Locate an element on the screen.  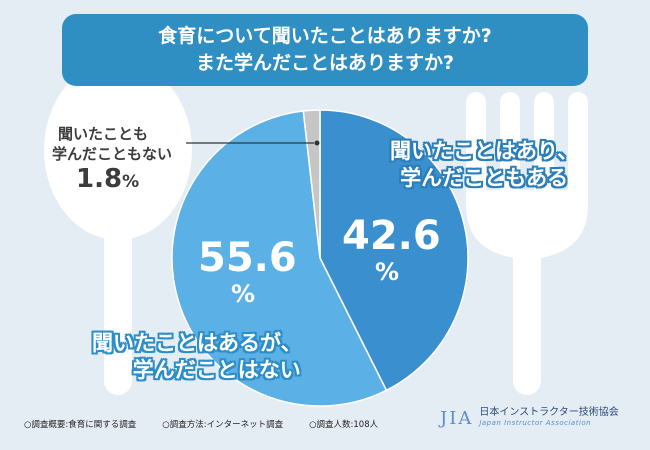
callout-dot is located at coordinates (317, 143).